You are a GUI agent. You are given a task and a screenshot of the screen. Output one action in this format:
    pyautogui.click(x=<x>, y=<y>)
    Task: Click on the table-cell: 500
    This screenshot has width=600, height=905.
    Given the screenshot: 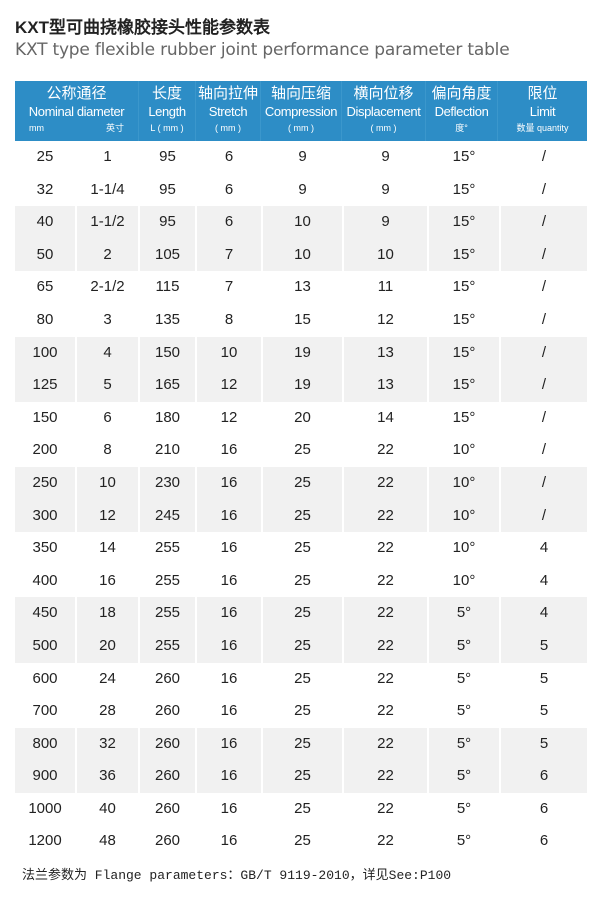 What is the action you would take?
    pyautogui.click(x=45, y=646)
    